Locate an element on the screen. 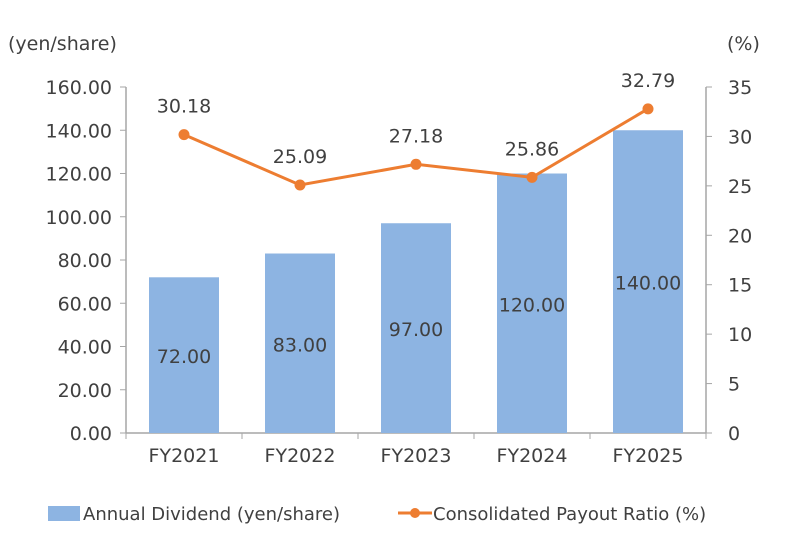 This screenshot has height=547, width=800. bar-data-label: 97.00 is located at coordinates (416, 330).